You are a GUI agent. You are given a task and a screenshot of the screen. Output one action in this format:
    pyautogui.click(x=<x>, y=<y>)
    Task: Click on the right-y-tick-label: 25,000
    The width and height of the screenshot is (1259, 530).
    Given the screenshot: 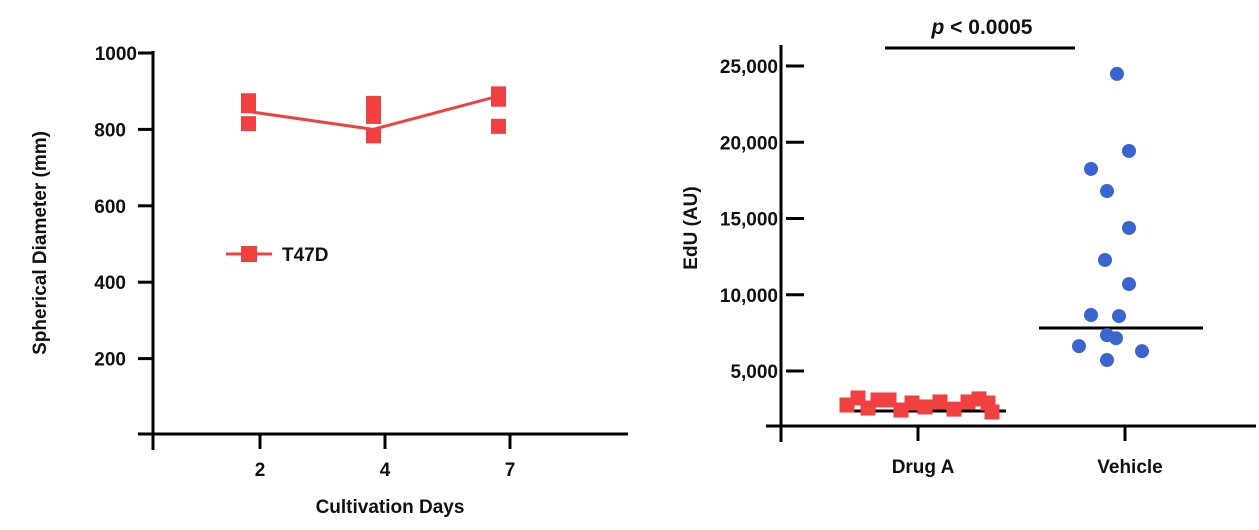 What is the action you would take?
    pyautogui.click(x=749, y=67)
    